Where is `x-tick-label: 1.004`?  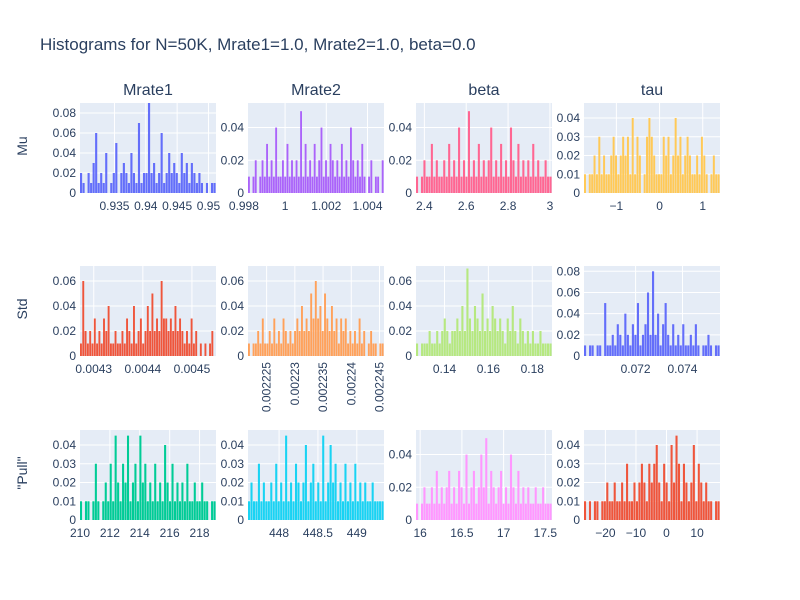
x-tick-label: 1.004 is located at coordinates (367, 206).